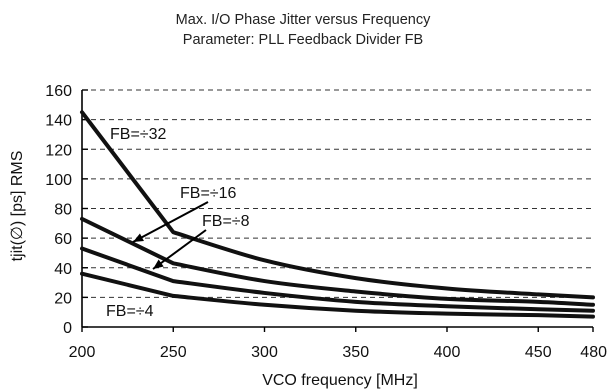 The width and height of the screenshot is (607, 392). What do you see at coordinates (340, 380) in the screenshot?
I see `x-axis-label: VCO frequency [MHz]` at bounding box center [340, 380].